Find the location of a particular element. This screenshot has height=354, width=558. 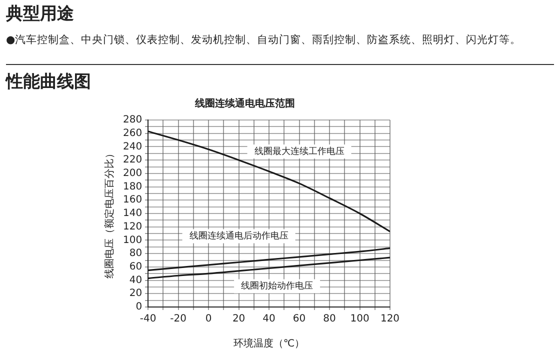

x-tick-label: -40 is located at coordinates (148, 319).